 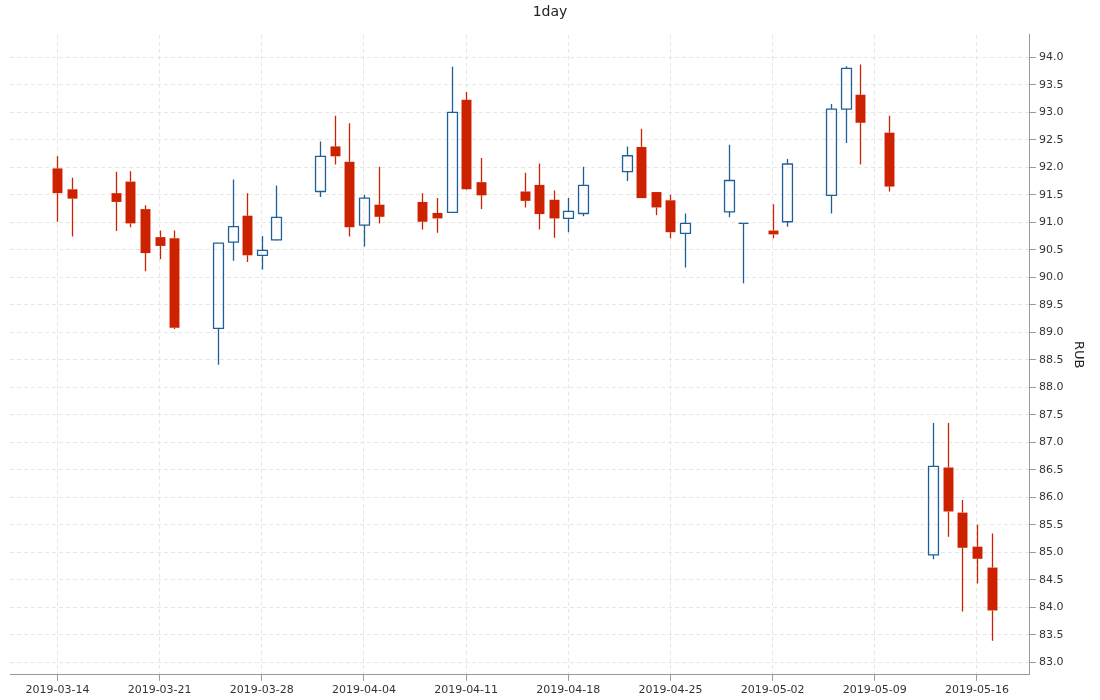 What do you see at coordinates (1051, 552) in the screenshot?
I see `y-tick-label: 85.0` at bounding box center [1051, 552].